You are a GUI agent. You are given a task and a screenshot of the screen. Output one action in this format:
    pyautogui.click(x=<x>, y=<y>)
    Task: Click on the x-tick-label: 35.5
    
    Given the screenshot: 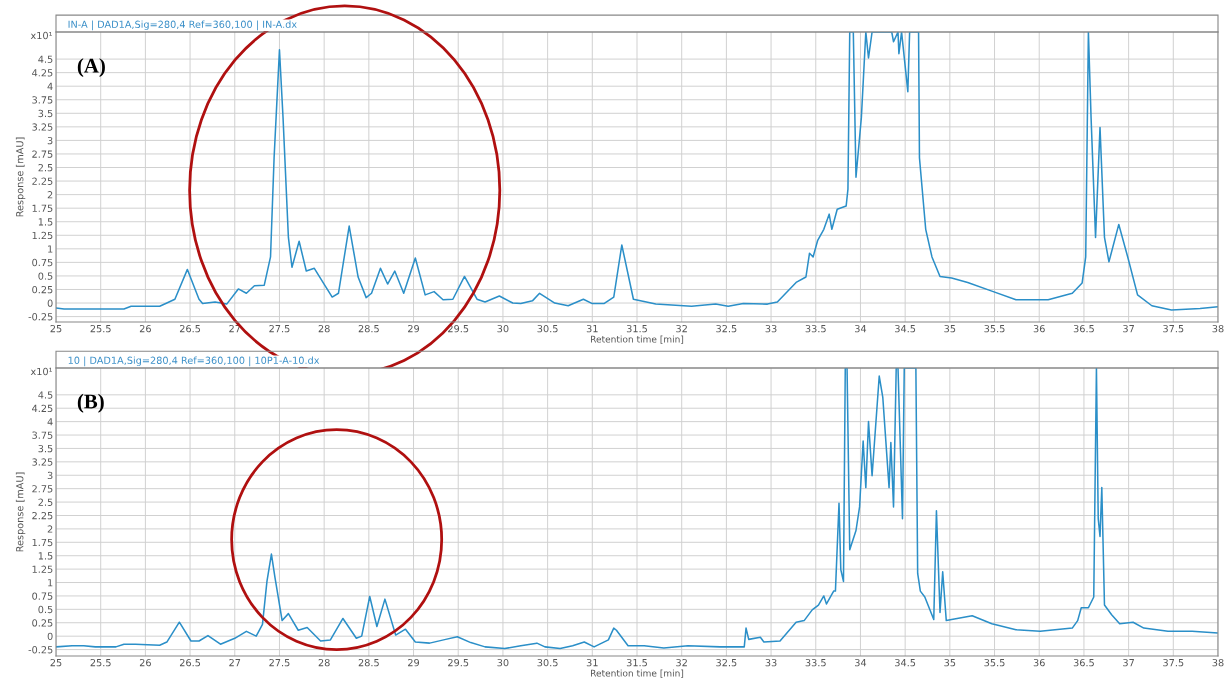 What is the action you would take?
    pyautogui.click(x=994, y=328)
    